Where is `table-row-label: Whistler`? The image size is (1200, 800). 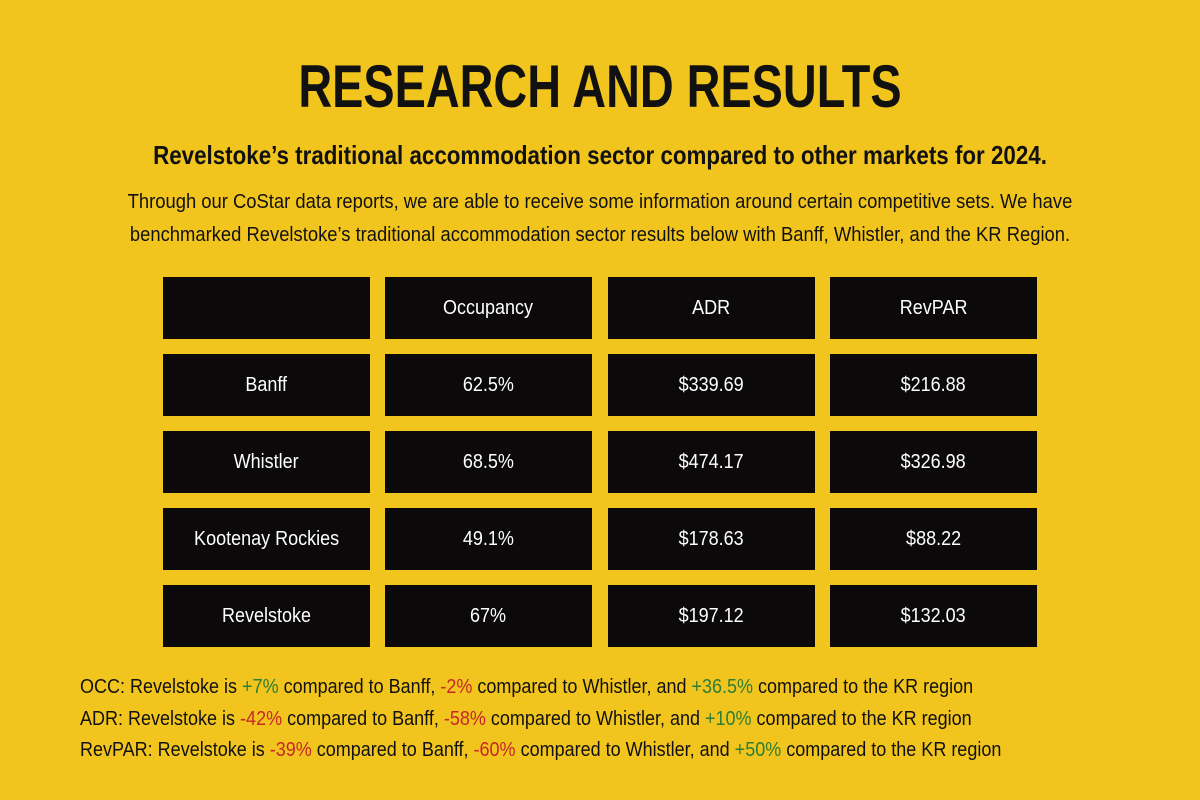 table-row-label: Whistler is located at coordinates (266, 462).